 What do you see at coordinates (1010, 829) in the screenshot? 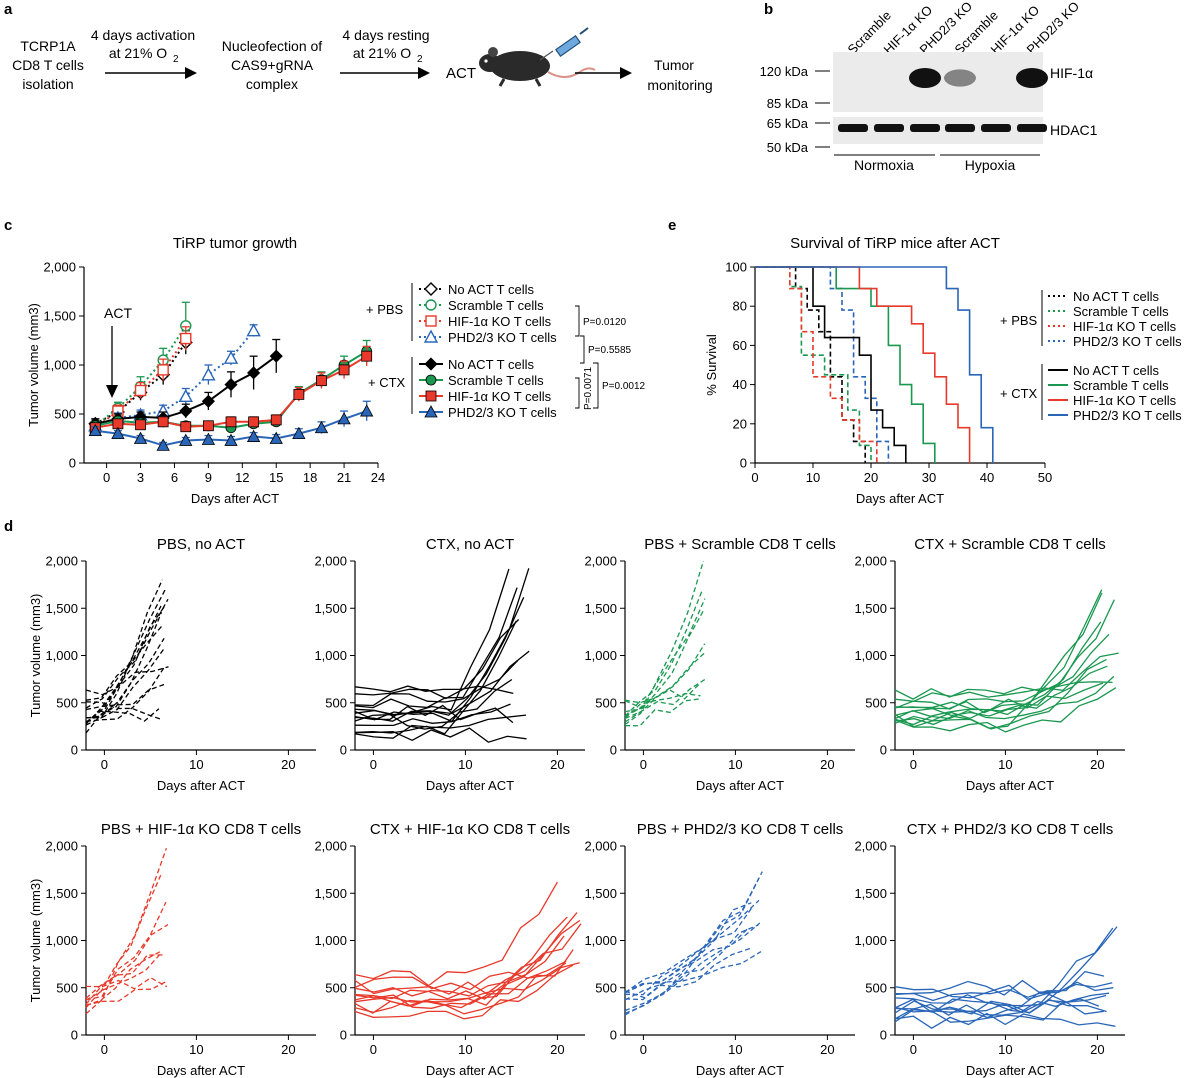
I see `small-chart-title: CTX + PHD2/3 KO CD8 T cells` at bounding box center [1010, 829].